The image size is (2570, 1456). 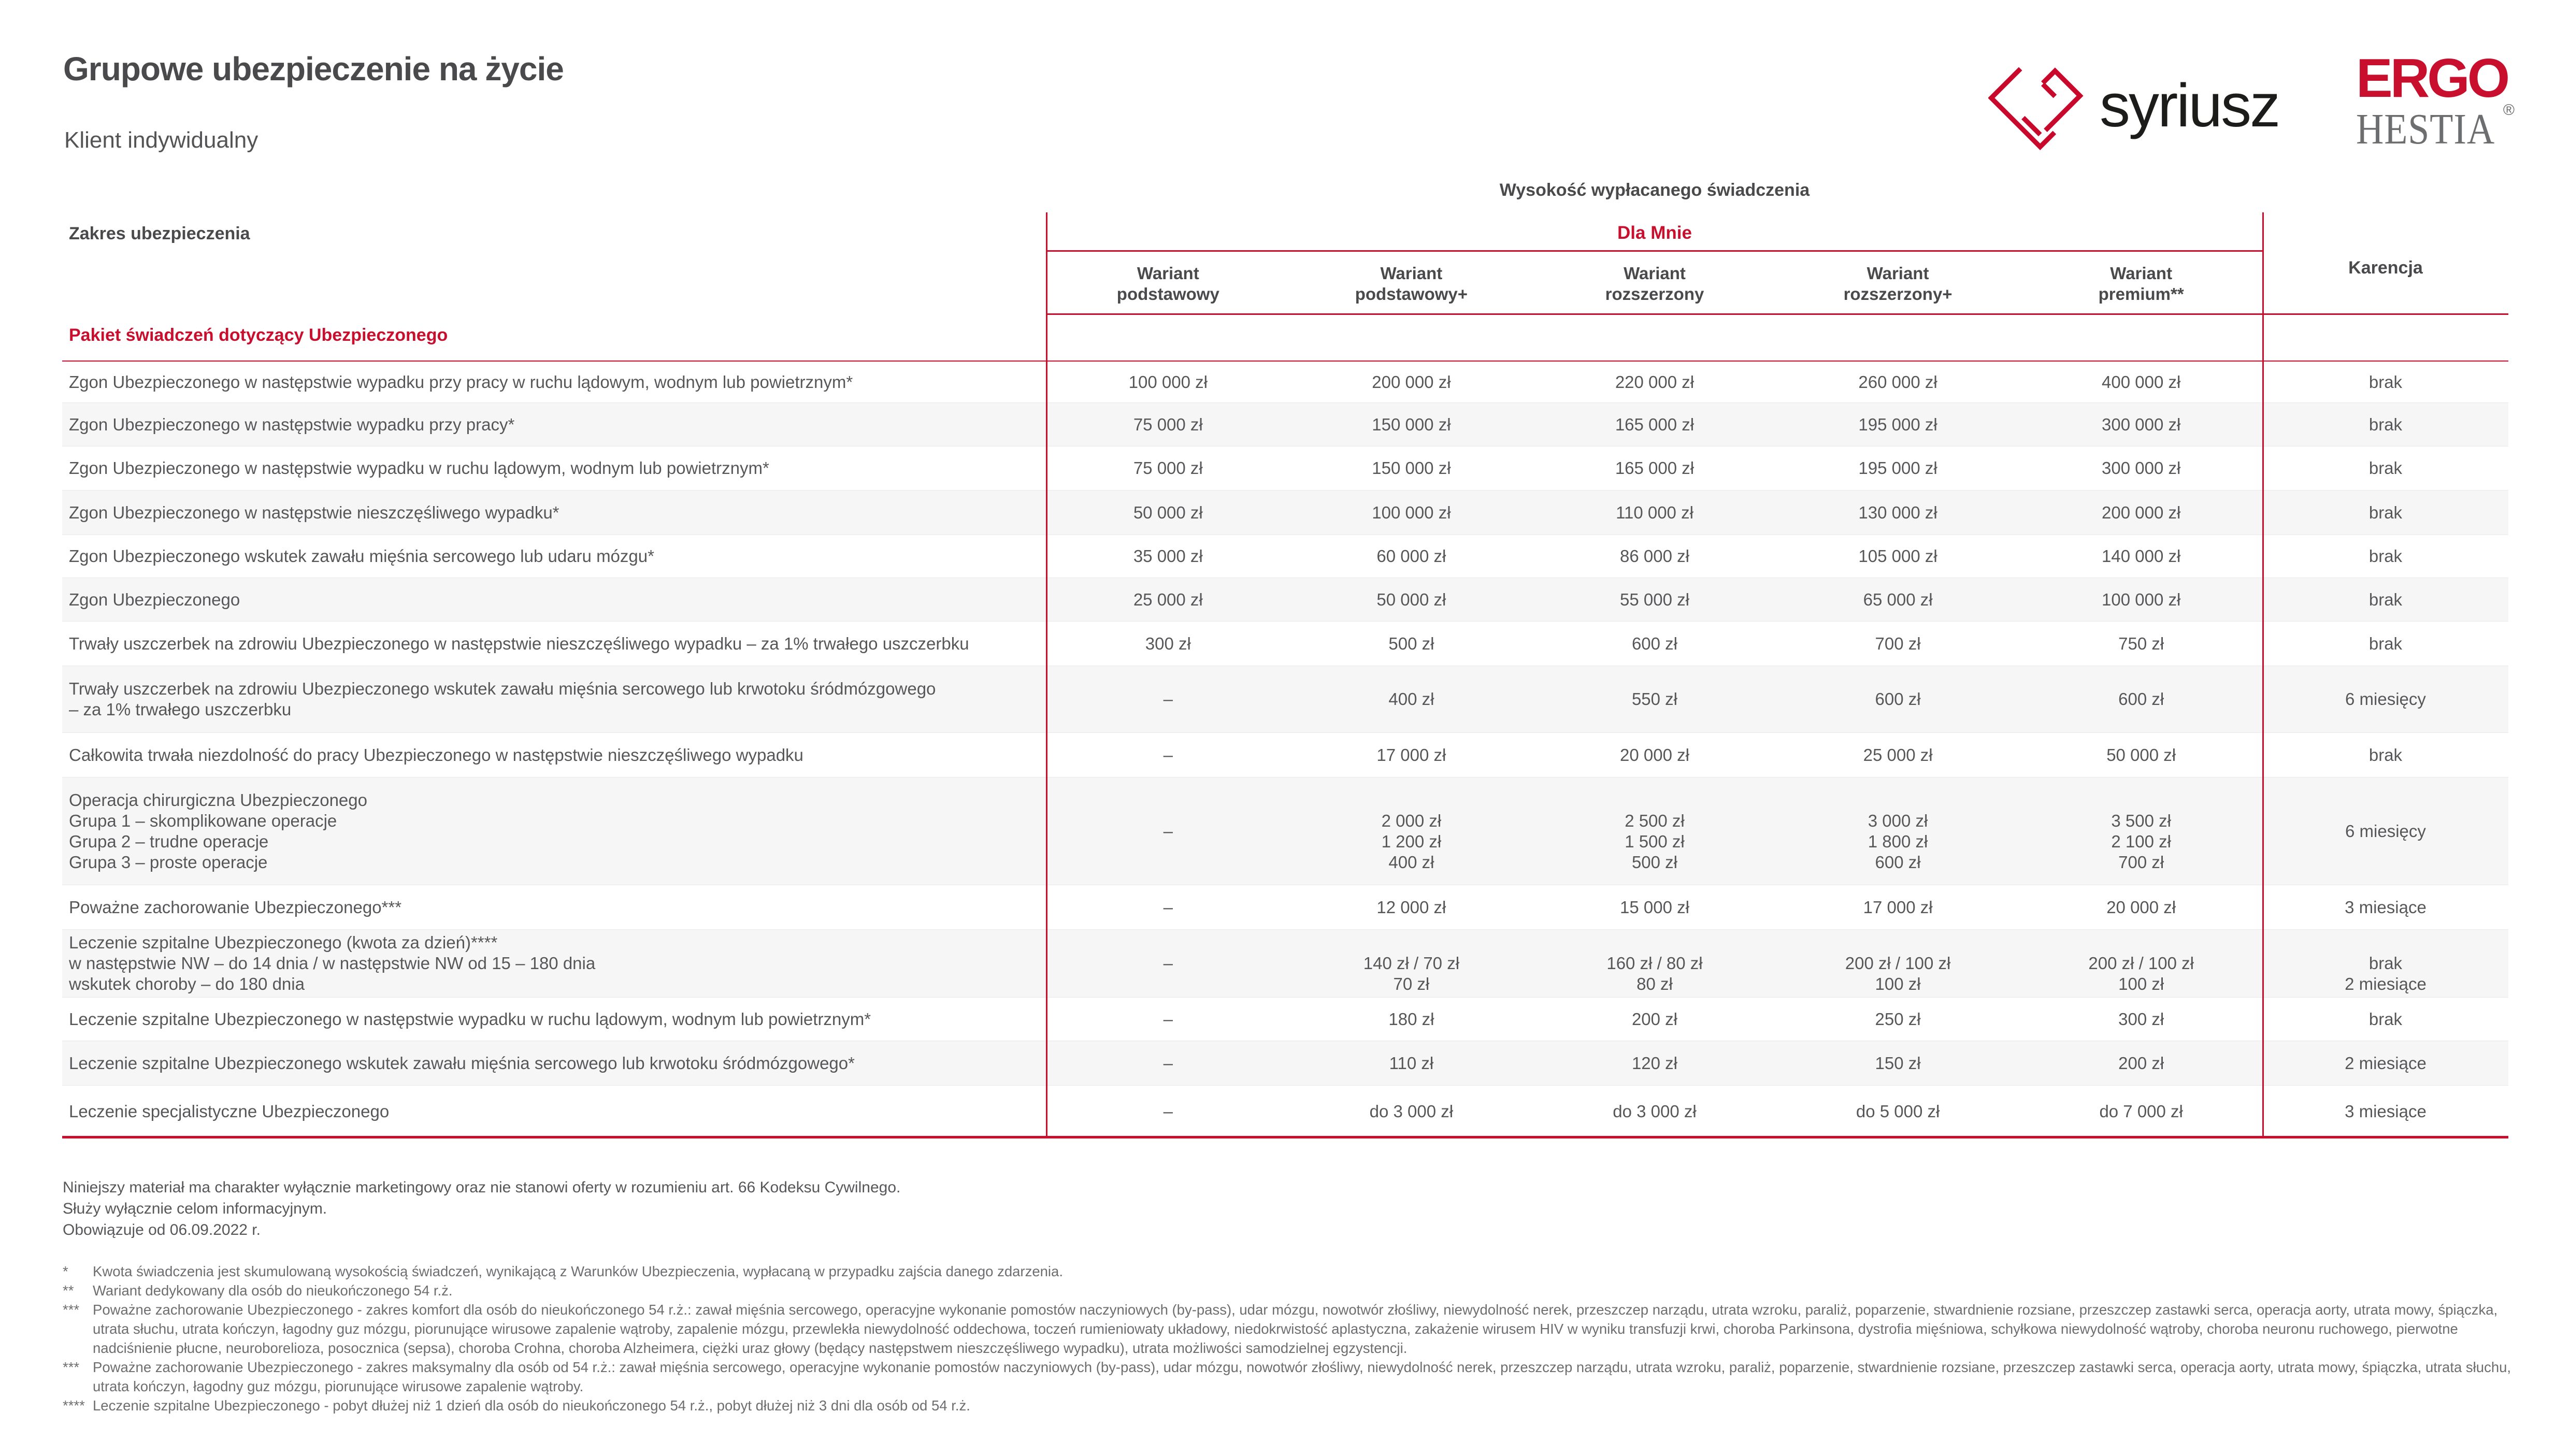 What do you see at coordinates (1411, 643) in the screenshot?
I see `value-cell: 500 zł` at bounding box center [1411, 643].